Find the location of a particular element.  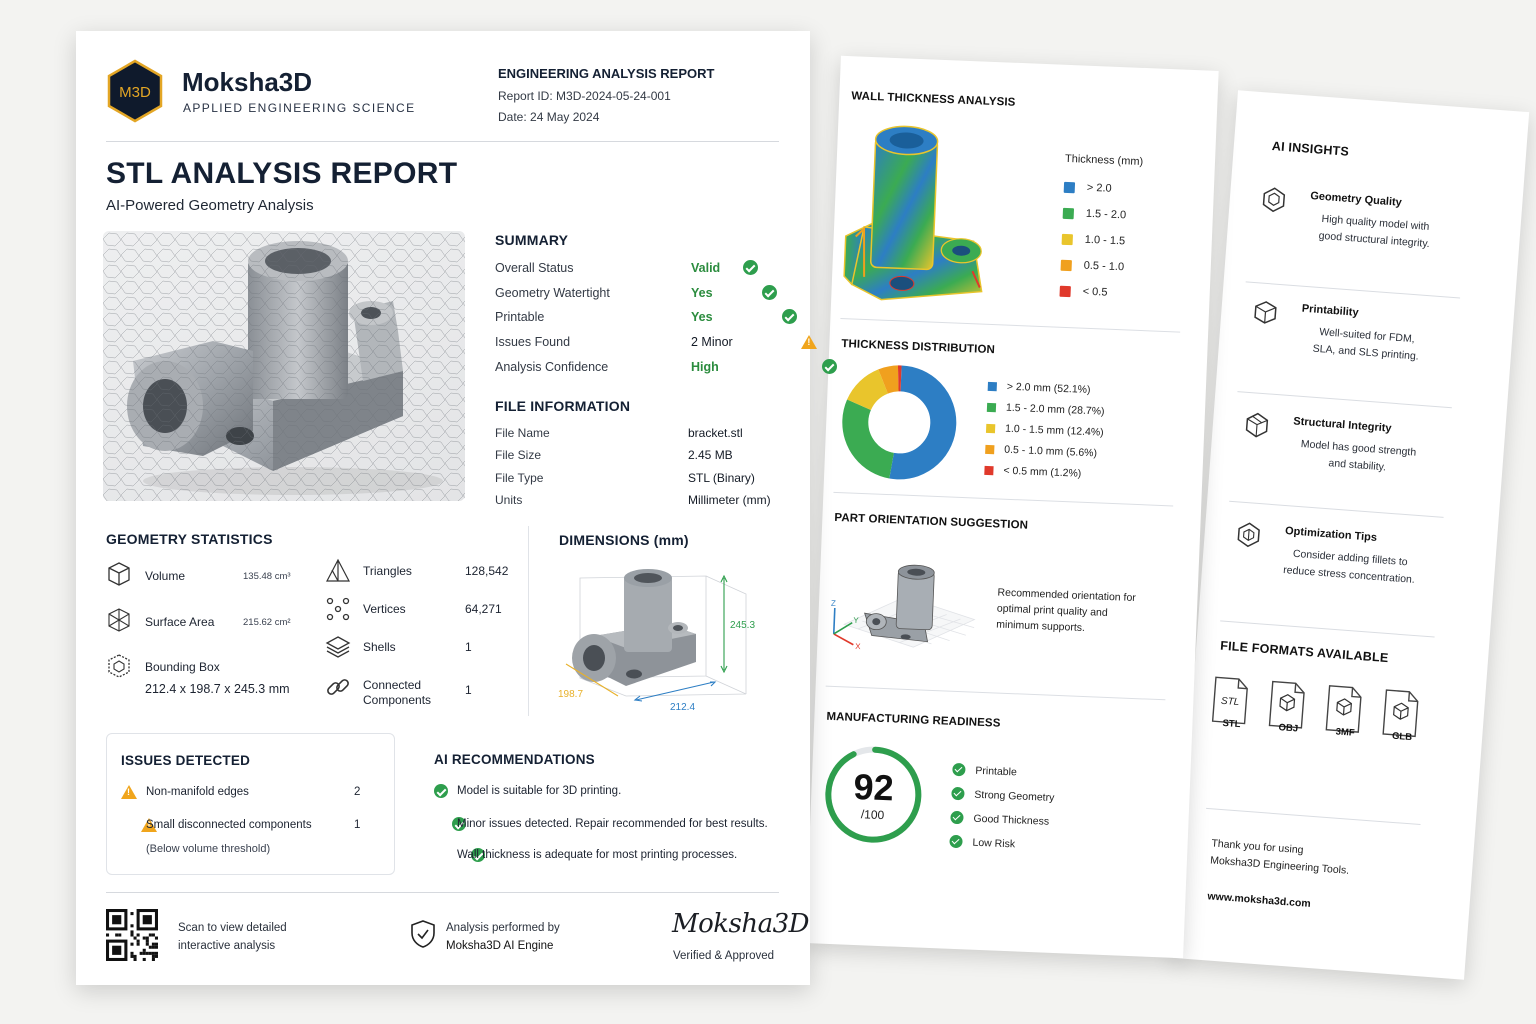

vertices-label: Vertices is located at coordinates (384, 609).